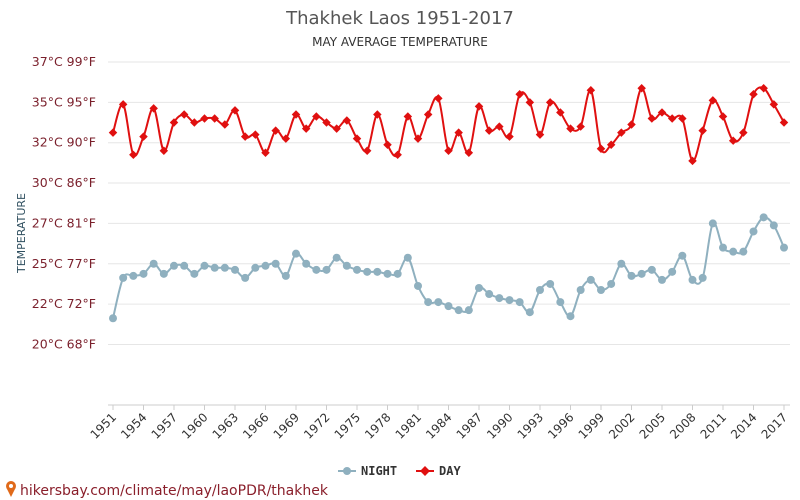  What do you see at coordinates (438, 471) in the screenshot?
I see `legend-item-day: DAY` at bounding box center [438, 471].